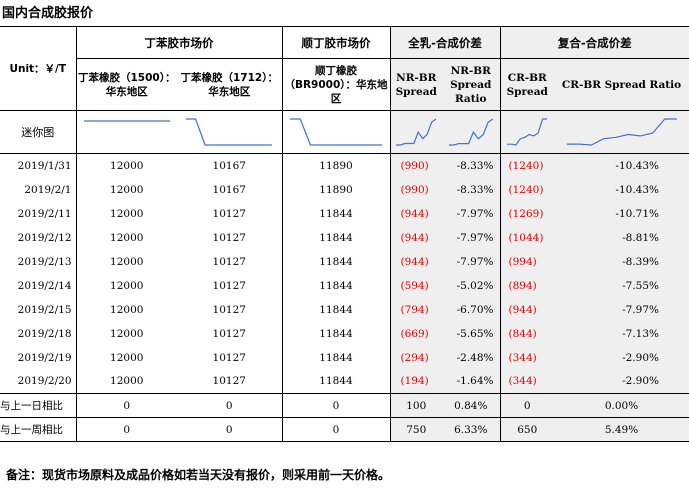 The image size is (689, 488). What do you see at coordinates (230, 132) in the screenshot?
I see `sparkline-cell-sbr1712` at bounding box center [230, 132].